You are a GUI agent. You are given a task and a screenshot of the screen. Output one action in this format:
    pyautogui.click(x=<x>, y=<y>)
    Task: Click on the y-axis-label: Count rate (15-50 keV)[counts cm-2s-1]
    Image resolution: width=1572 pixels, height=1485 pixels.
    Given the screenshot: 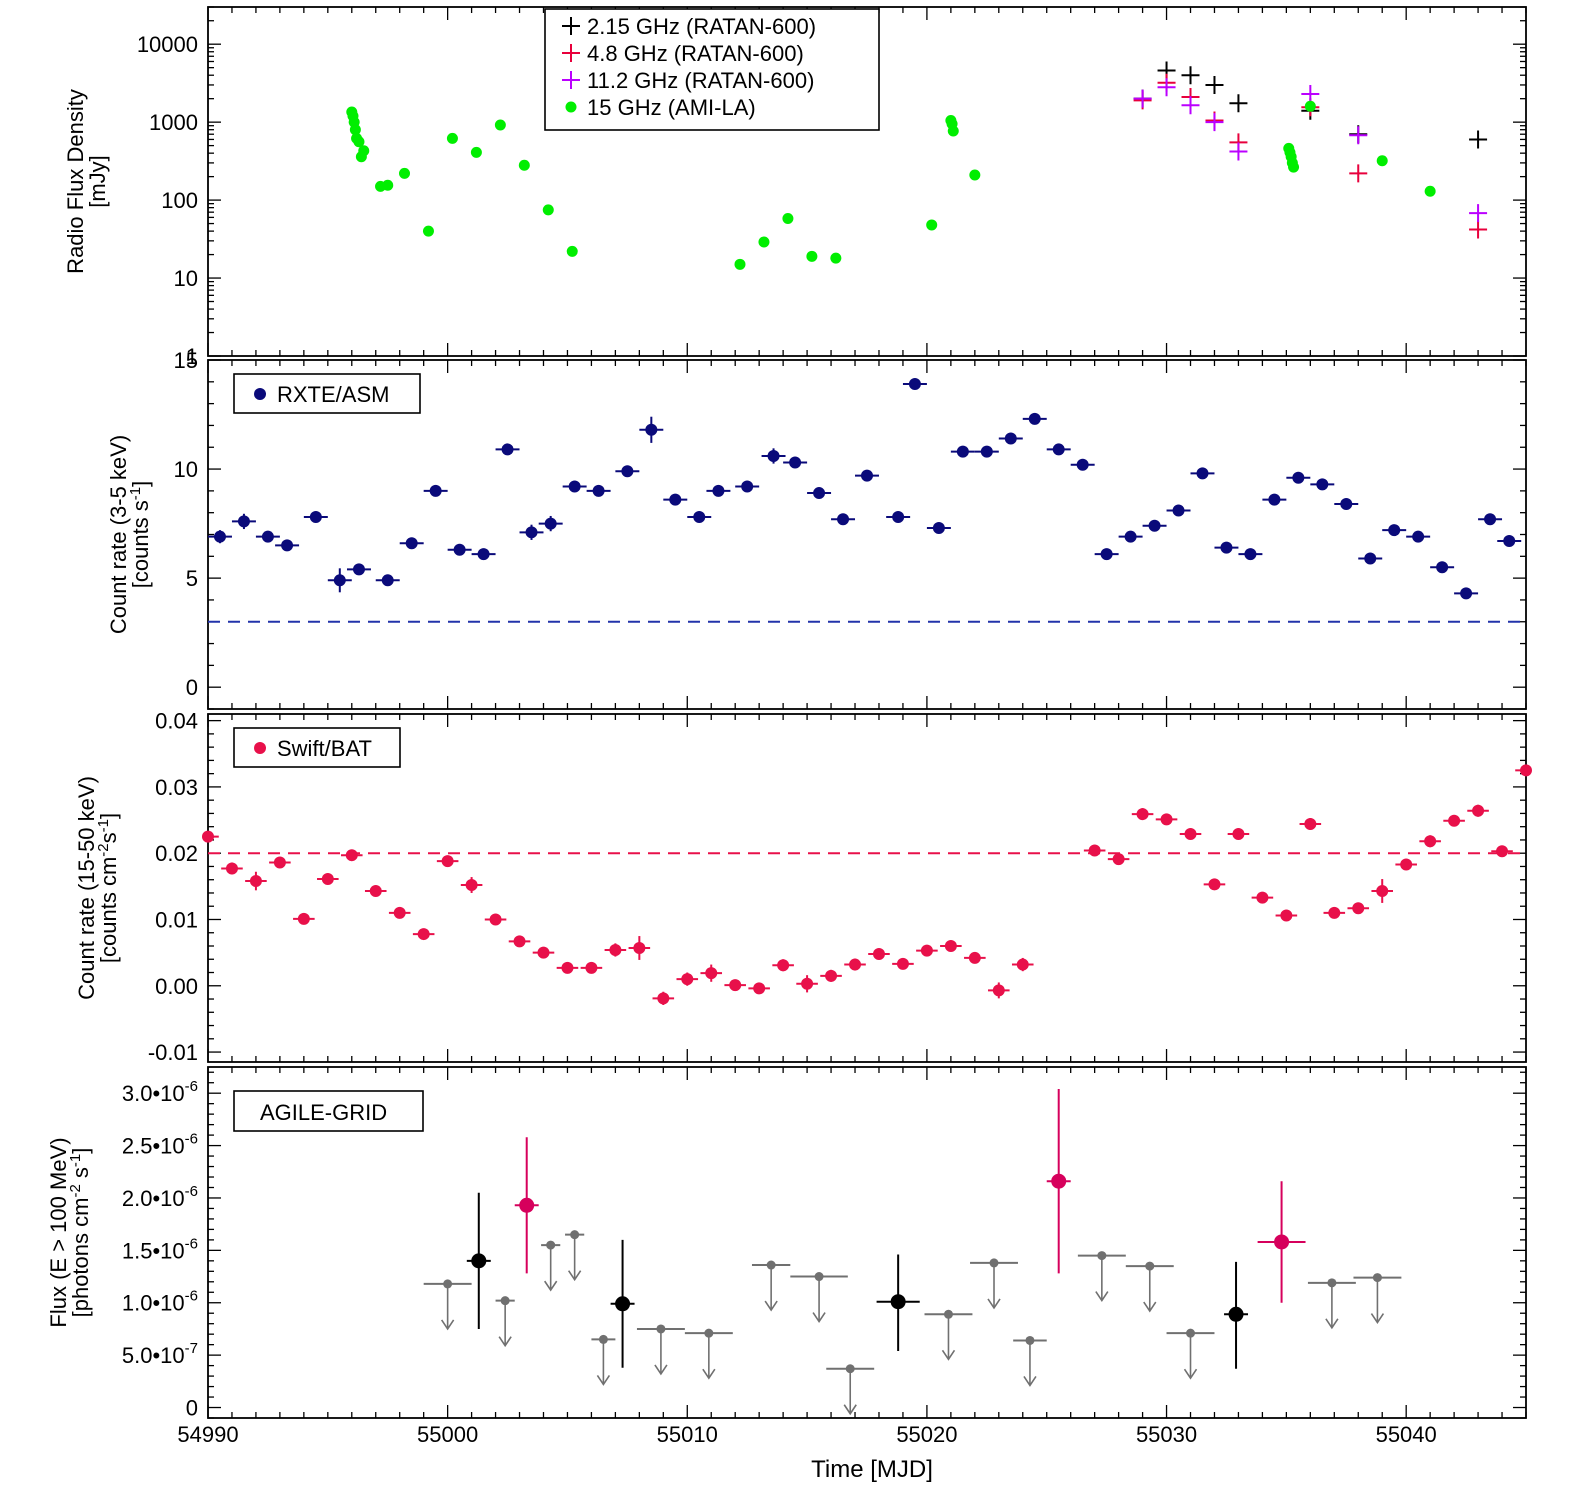 What is the action you would take?
    pyautogui.click(x=97, y=888)
    